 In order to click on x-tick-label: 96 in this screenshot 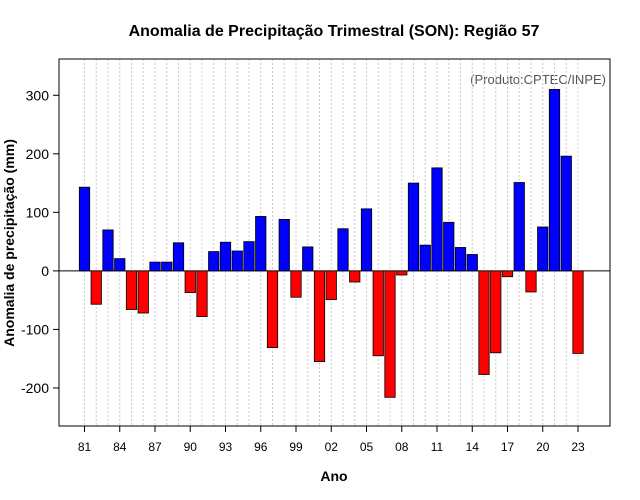, I will do `click(261, 447)`.